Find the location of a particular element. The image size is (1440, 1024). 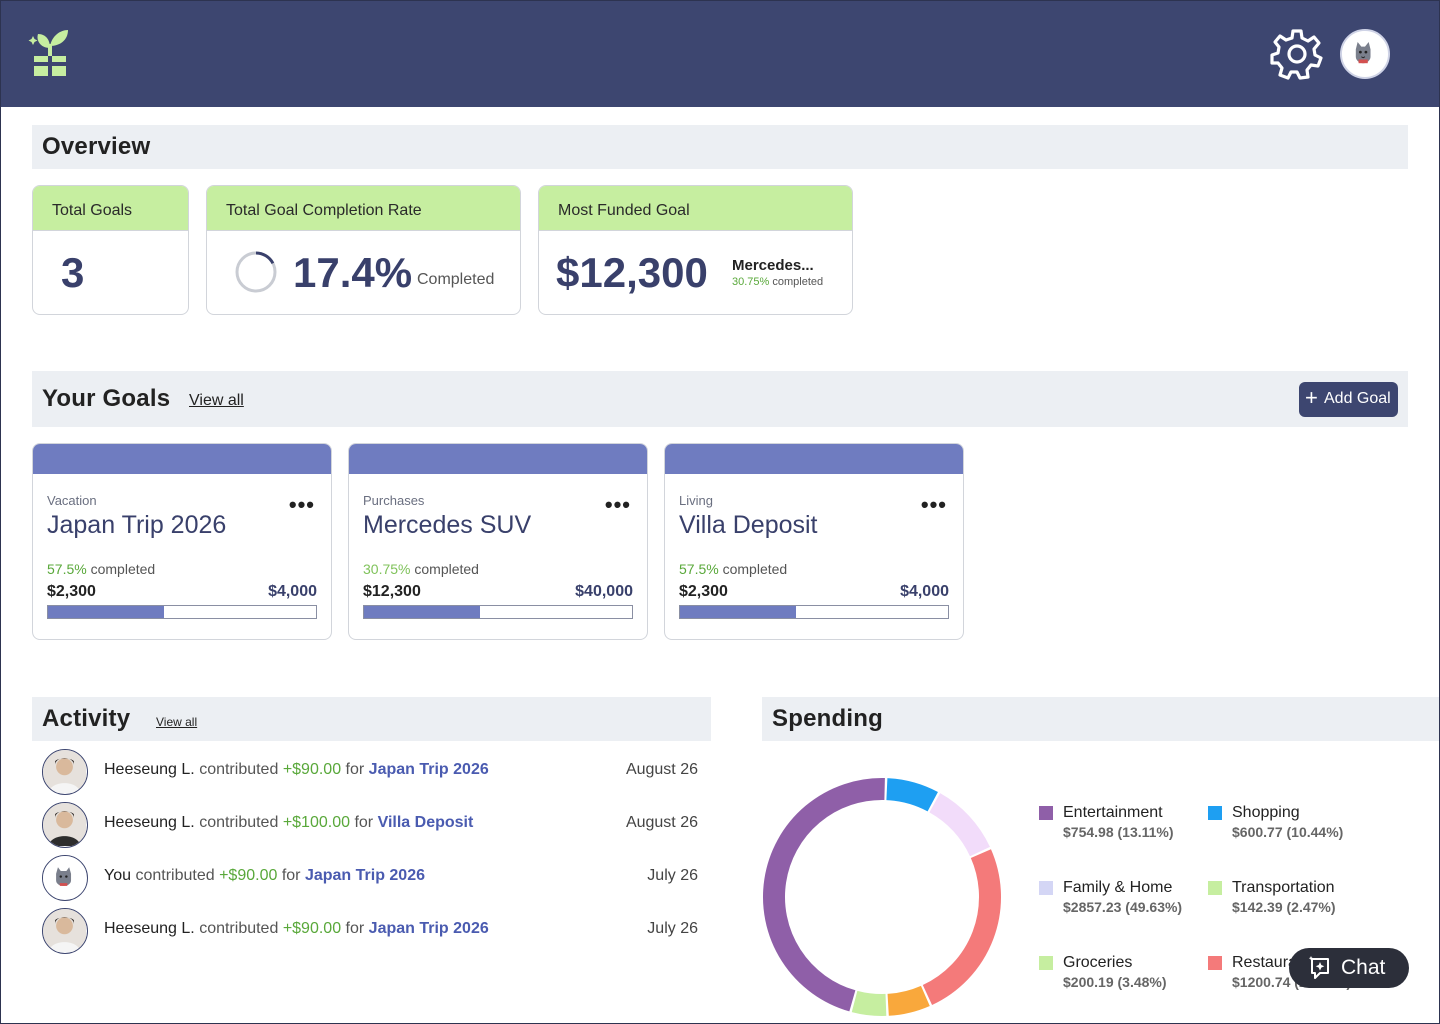

plus-icon: + is located at coordinates (1311, 397).